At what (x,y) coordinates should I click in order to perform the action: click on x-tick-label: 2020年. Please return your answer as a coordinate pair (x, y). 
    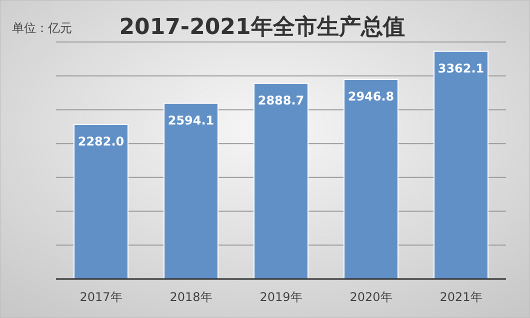
    Looking at the image, I should click on (371, 297).